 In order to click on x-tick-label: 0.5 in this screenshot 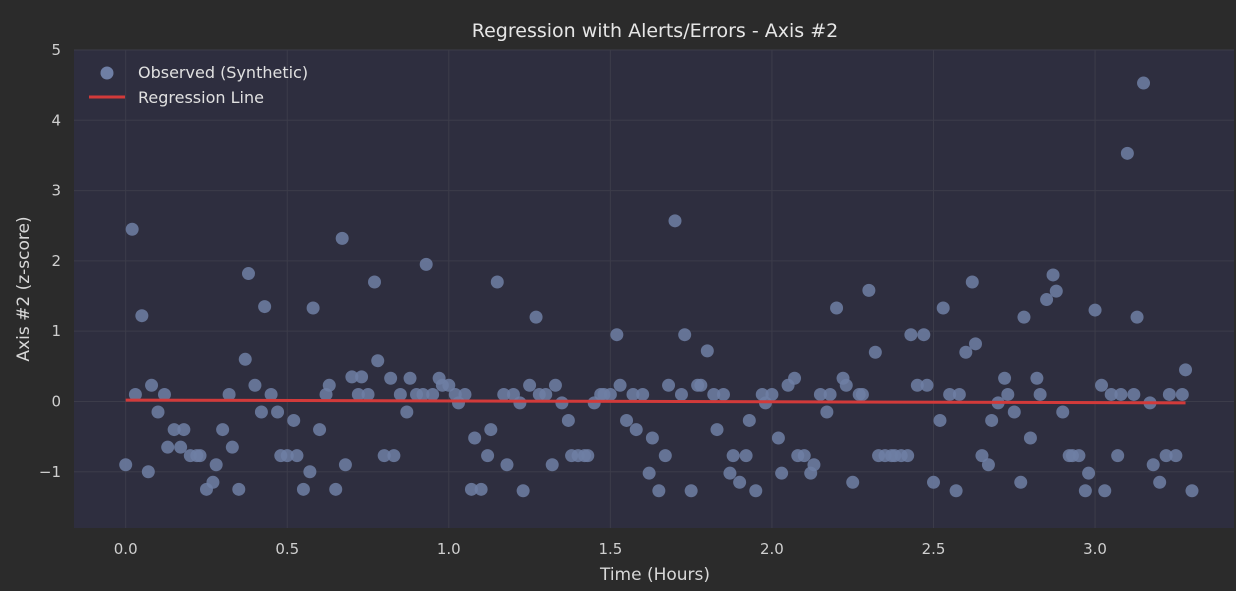, I will do `click(287, 549)`.